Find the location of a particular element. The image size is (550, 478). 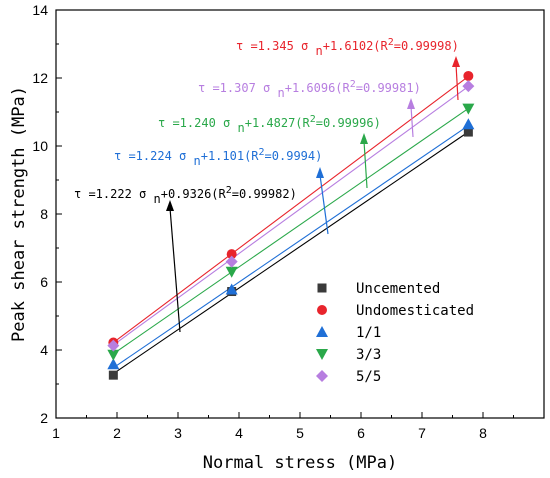

x-tick-label: 2 is located at coordinates (117, 433).